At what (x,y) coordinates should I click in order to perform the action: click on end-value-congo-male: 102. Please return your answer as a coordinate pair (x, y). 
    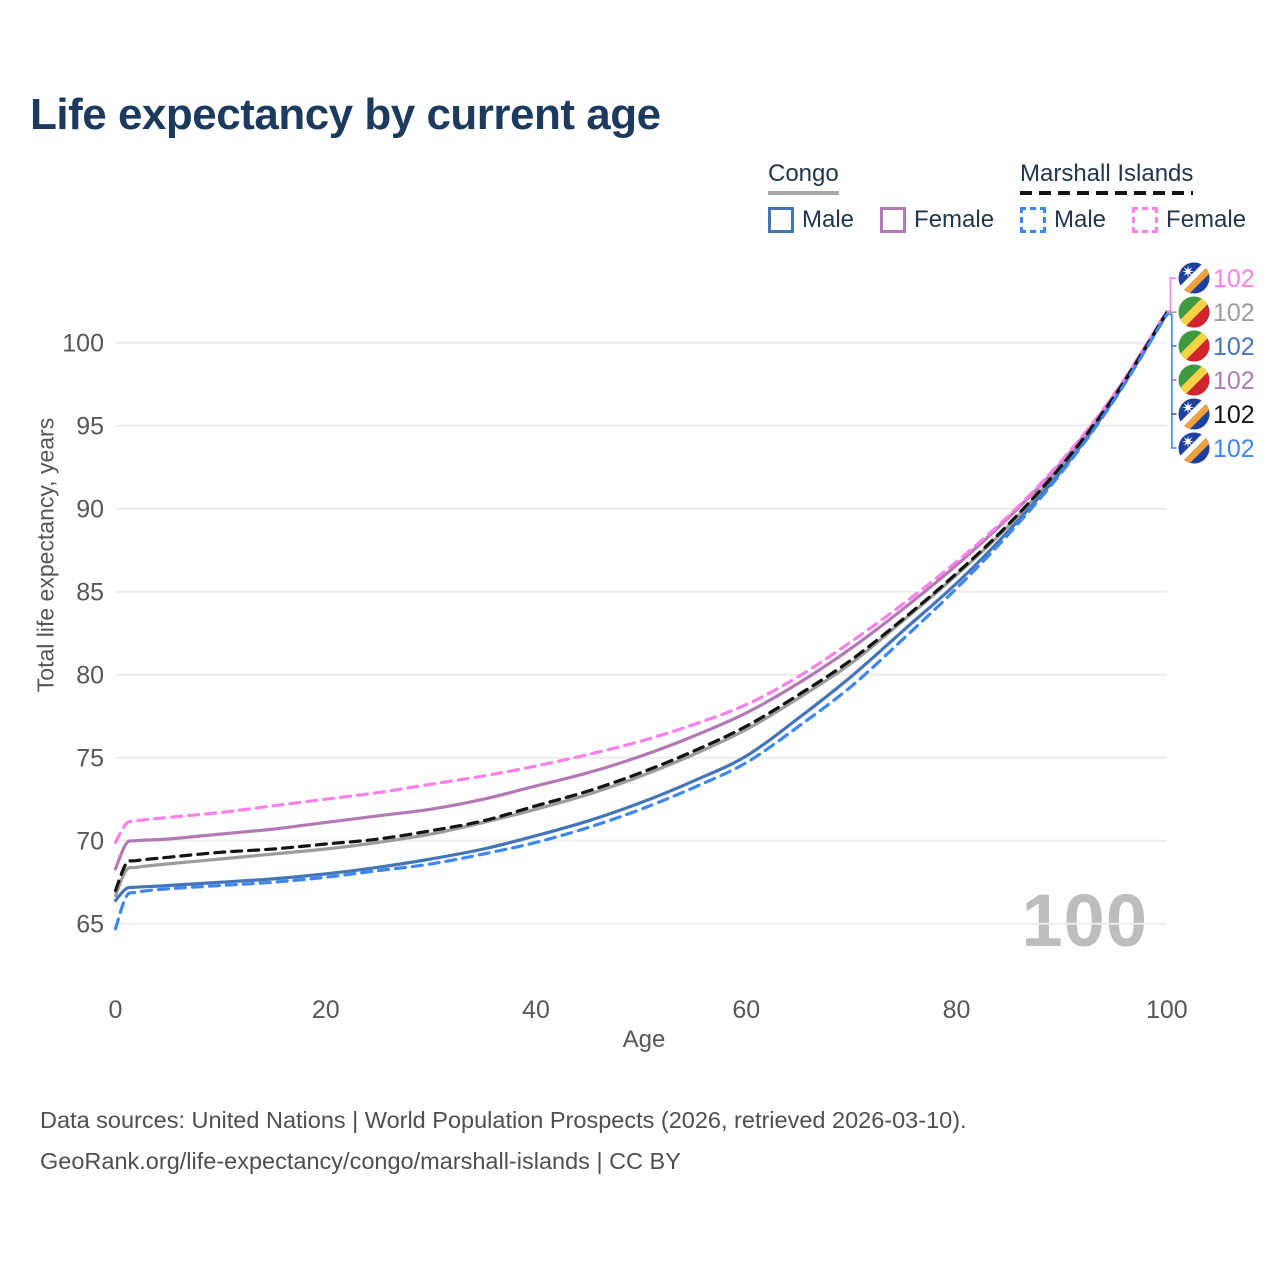
    Looking at the image, I should click on (1234, 347).